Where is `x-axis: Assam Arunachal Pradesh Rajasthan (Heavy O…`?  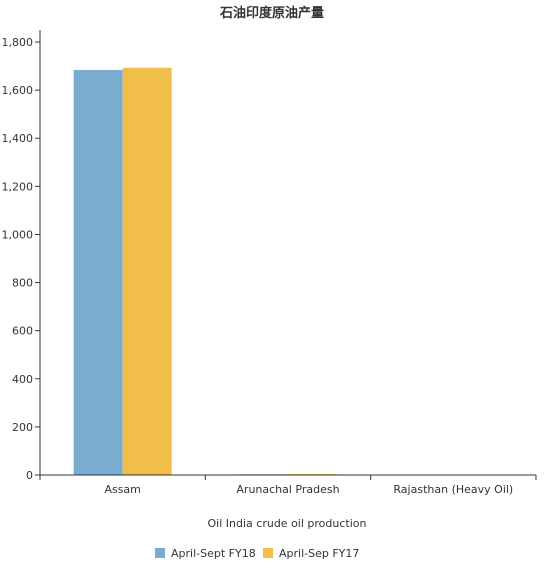 x-axis: Assam Arunachal Pradesh Rajasthan (Heavy O… is located at coordinates (288, 485).